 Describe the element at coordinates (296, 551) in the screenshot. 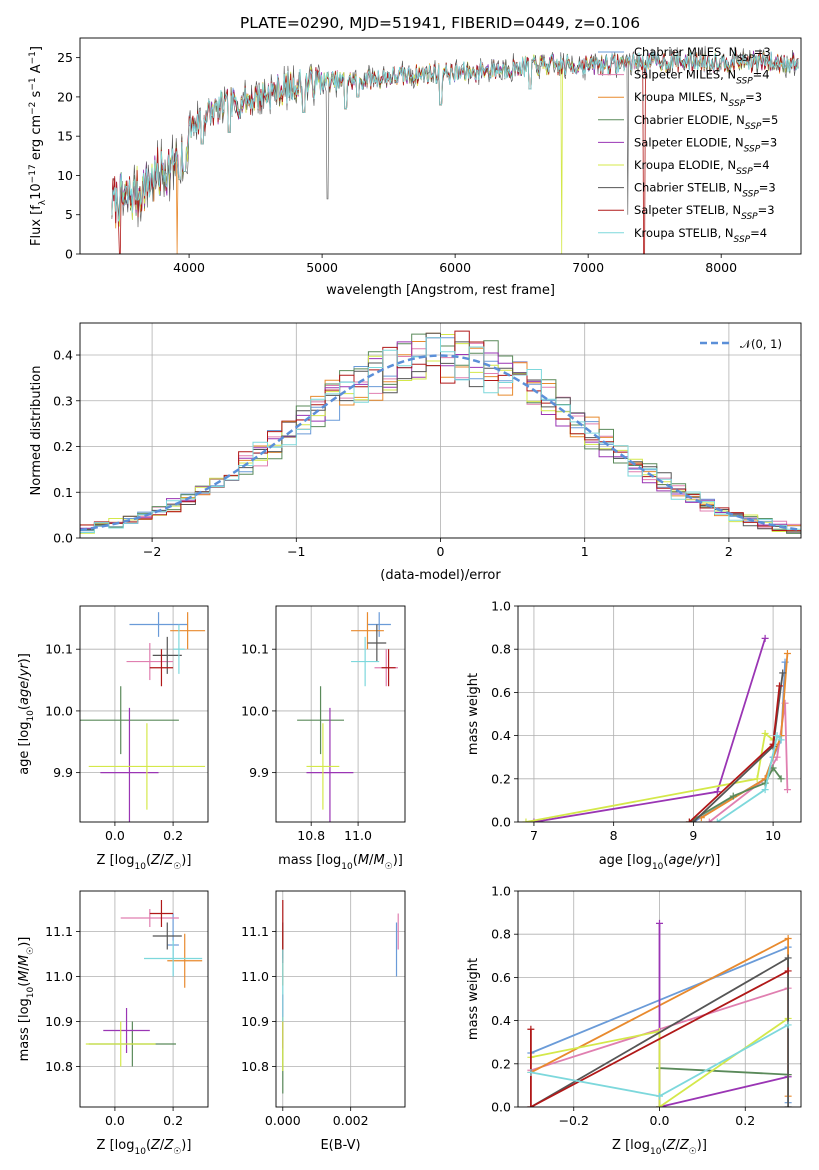

I see `x-tick-label: −1` at that location.